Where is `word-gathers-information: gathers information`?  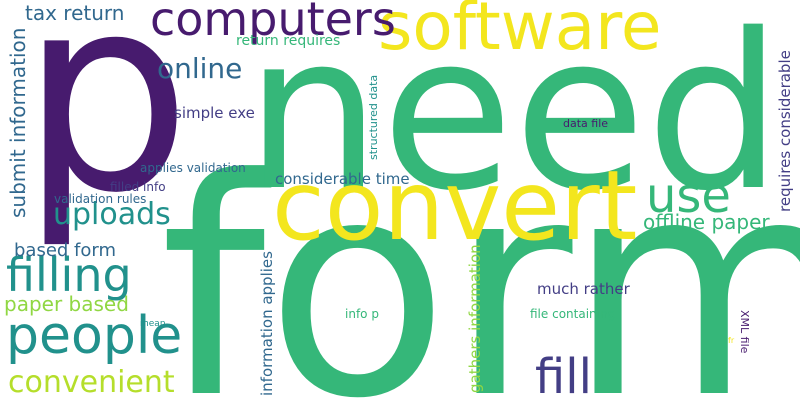
word-gathers-information: gathers information is located at coordinates (475, 318).